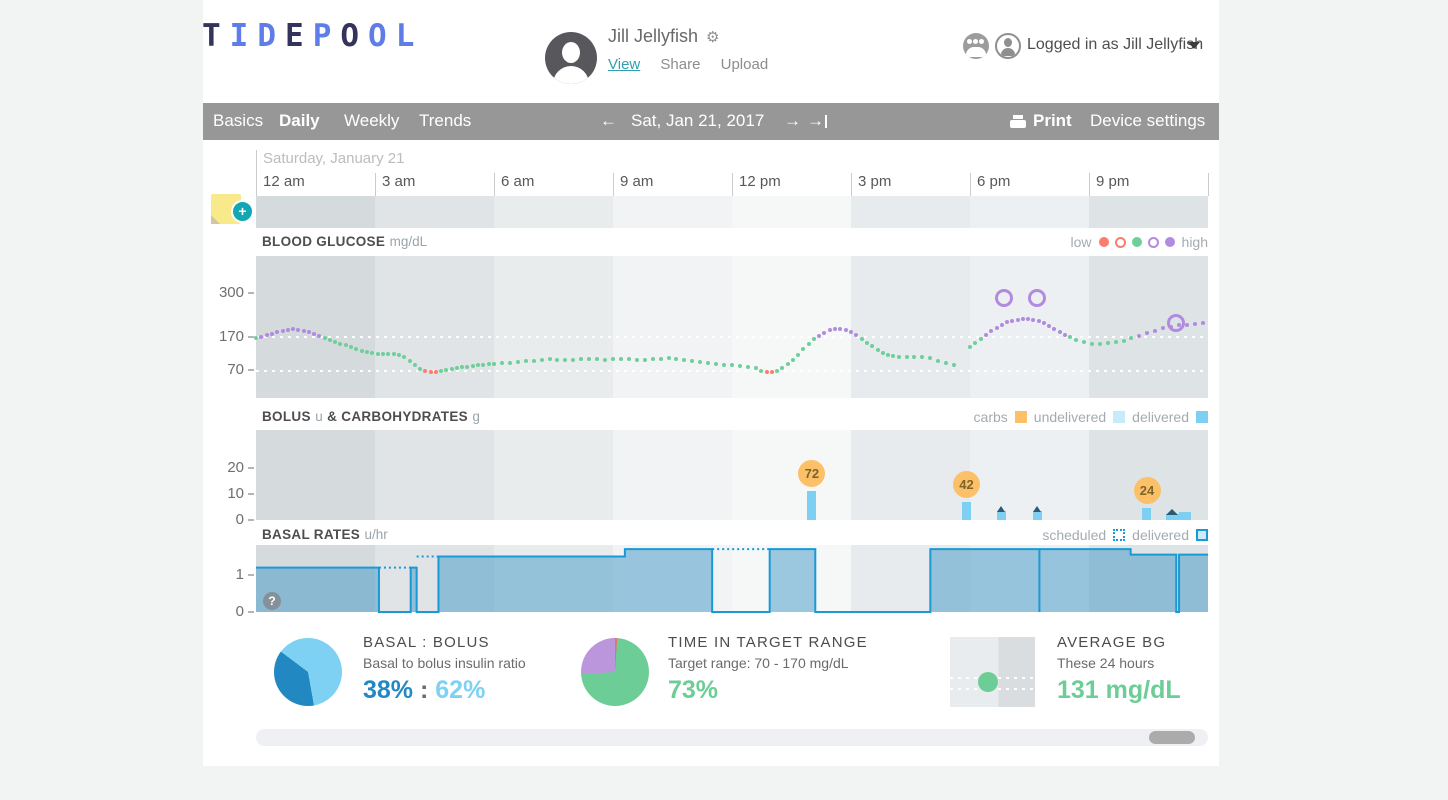  I want to click on carb-badge: 24, so click(1147, 491).